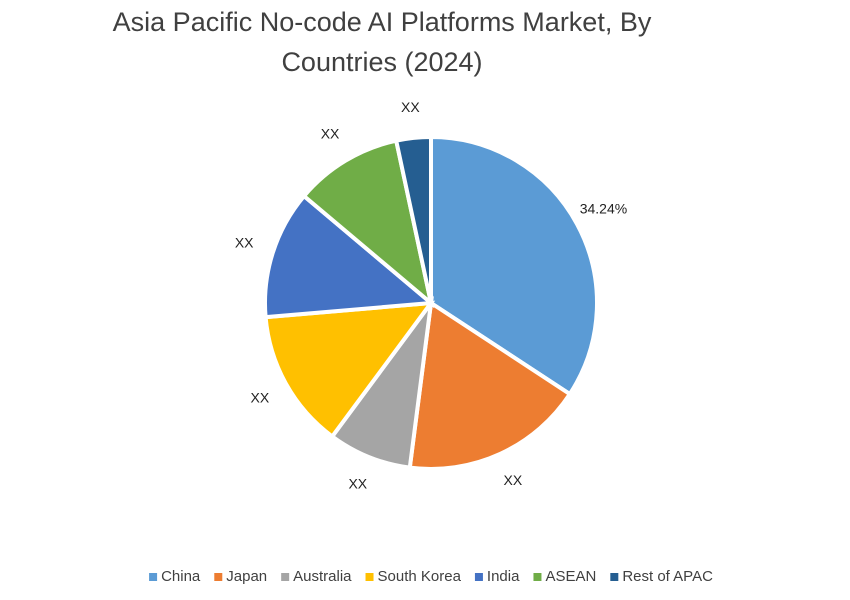 The width and height of the screenshot is (850, 600). I want to click on legend-label: ASEAN, so click(570, 576).